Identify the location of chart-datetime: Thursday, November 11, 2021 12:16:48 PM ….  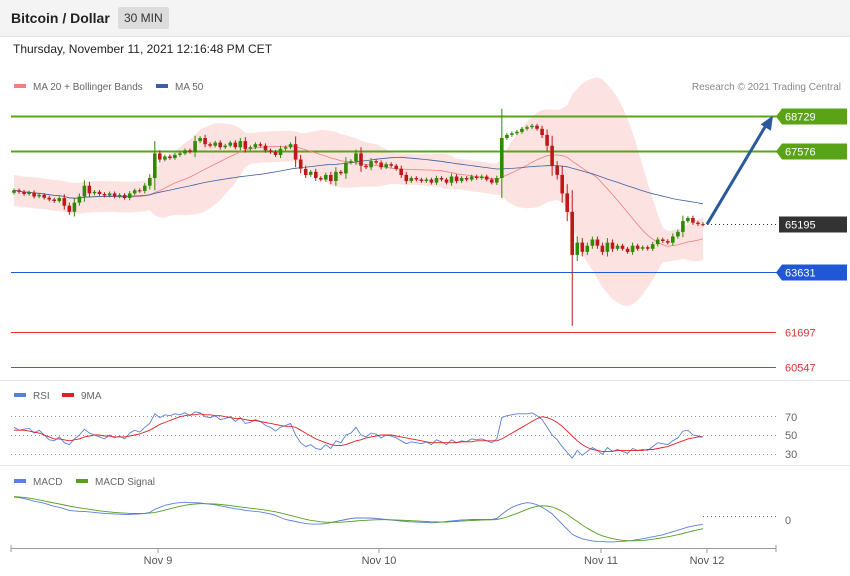
(143, 49).